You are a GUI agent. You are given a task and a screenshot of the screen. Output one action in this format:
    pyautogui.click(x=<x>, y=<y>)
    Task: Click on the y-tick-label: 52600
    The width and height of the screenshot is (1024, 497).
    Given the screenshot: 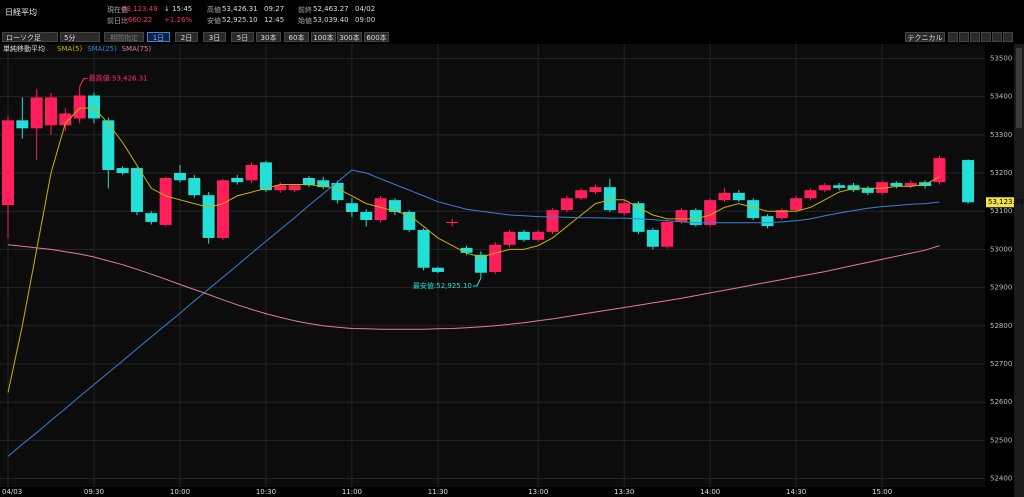 What is the action you would take?
    pyautogui.click(x=1001, y=402)
    